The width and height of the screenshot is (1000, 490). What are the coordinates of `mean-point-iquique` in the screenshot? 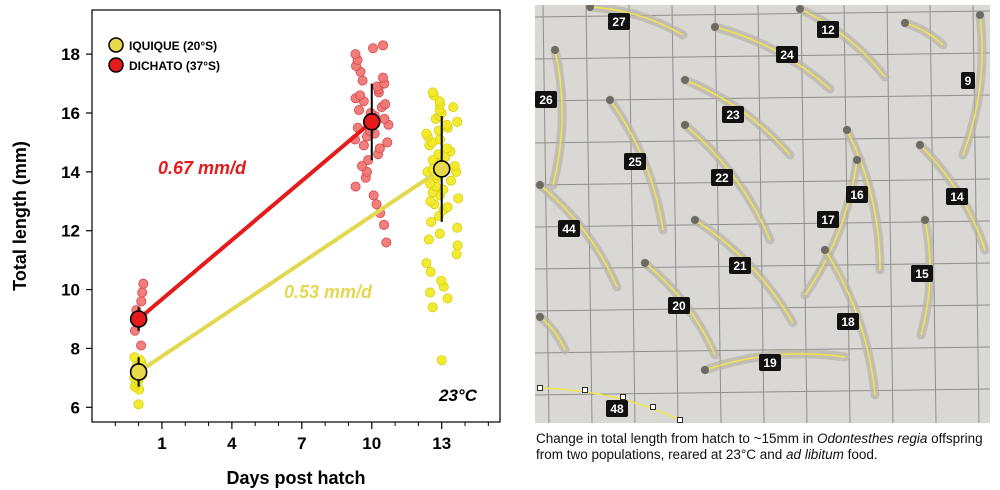 It's located at (441, 169).